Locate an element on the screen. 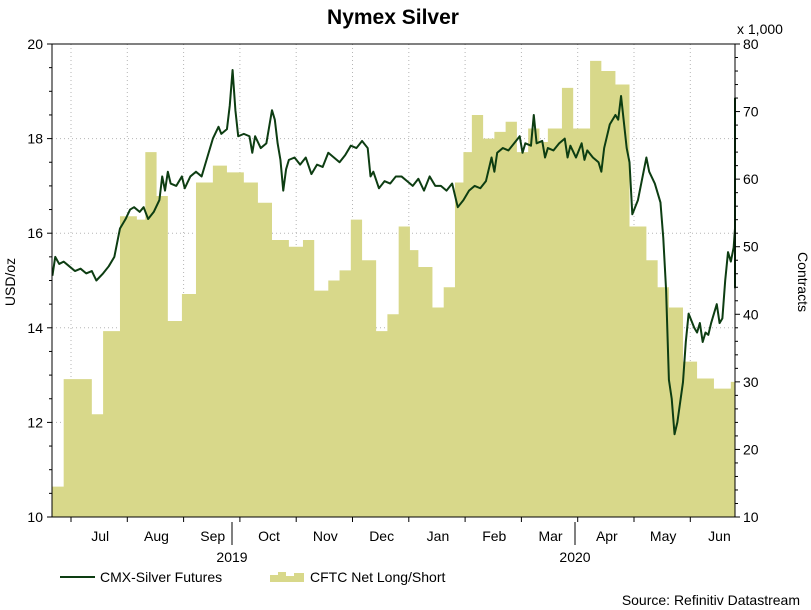  month-label: Jan is located at coordinates (438, 536).